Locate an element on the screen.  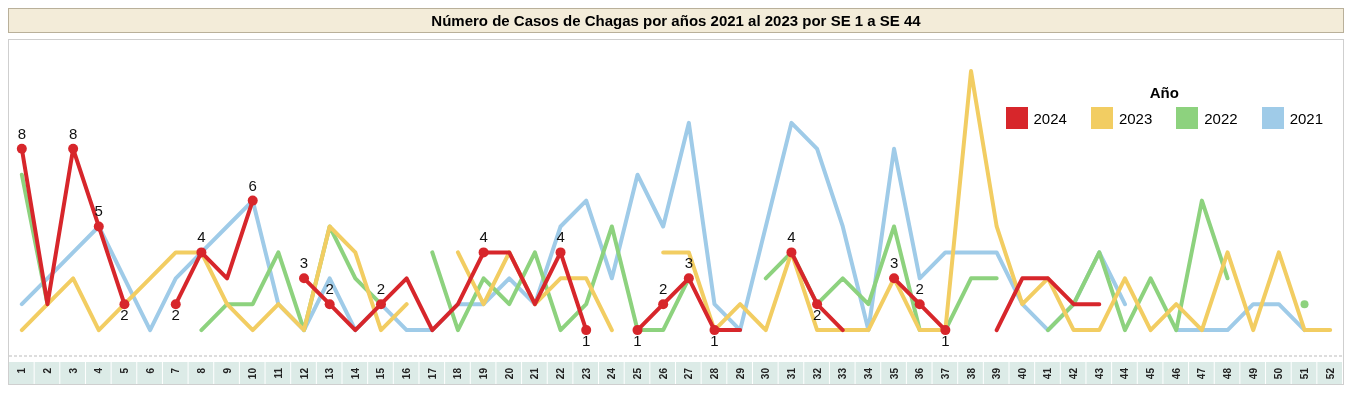
x-tick-label: 12 is located at coordinates (304, 373).